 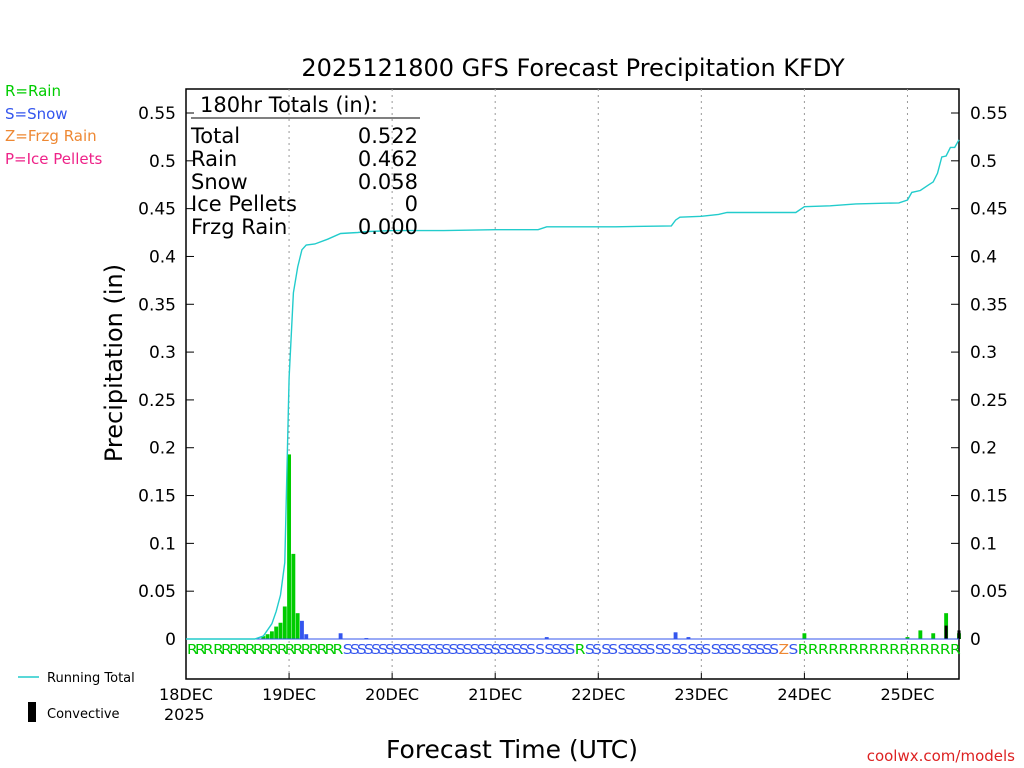 What do you see at coordinates (804, 694) in the screenshot?
I see `xtick-label: 24DEC` at bounding box center [804, 694].